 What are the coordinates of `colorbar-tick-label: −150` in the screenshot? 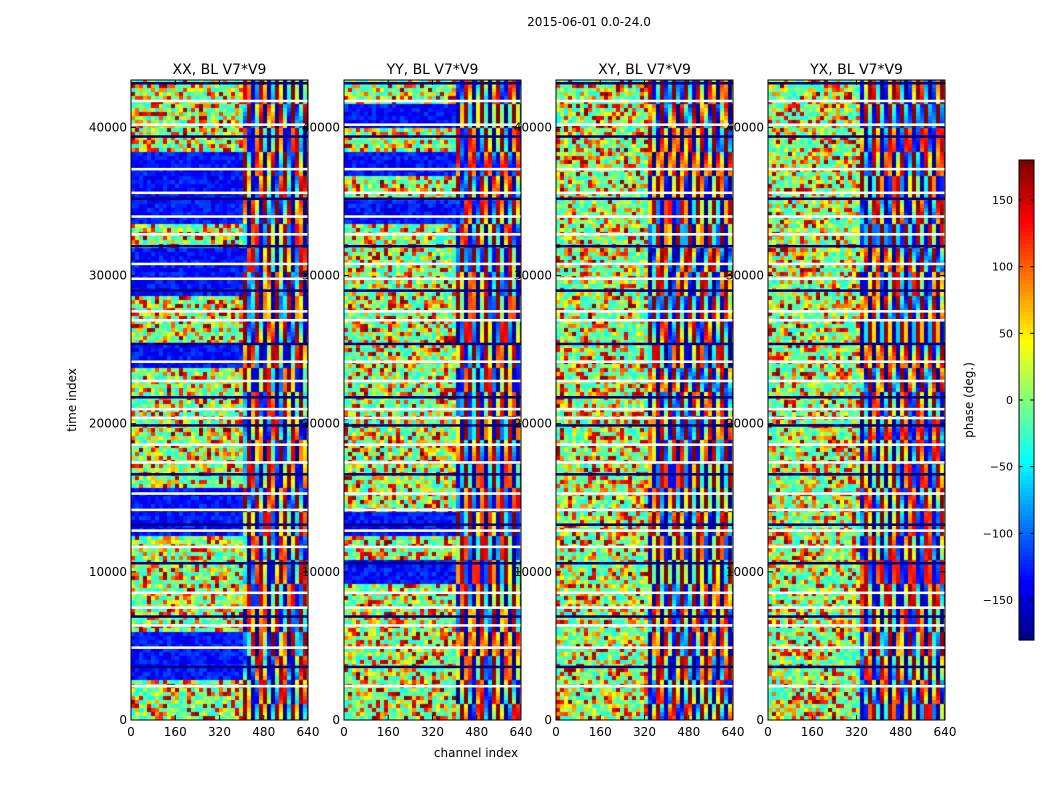 It's located at (998, 600).